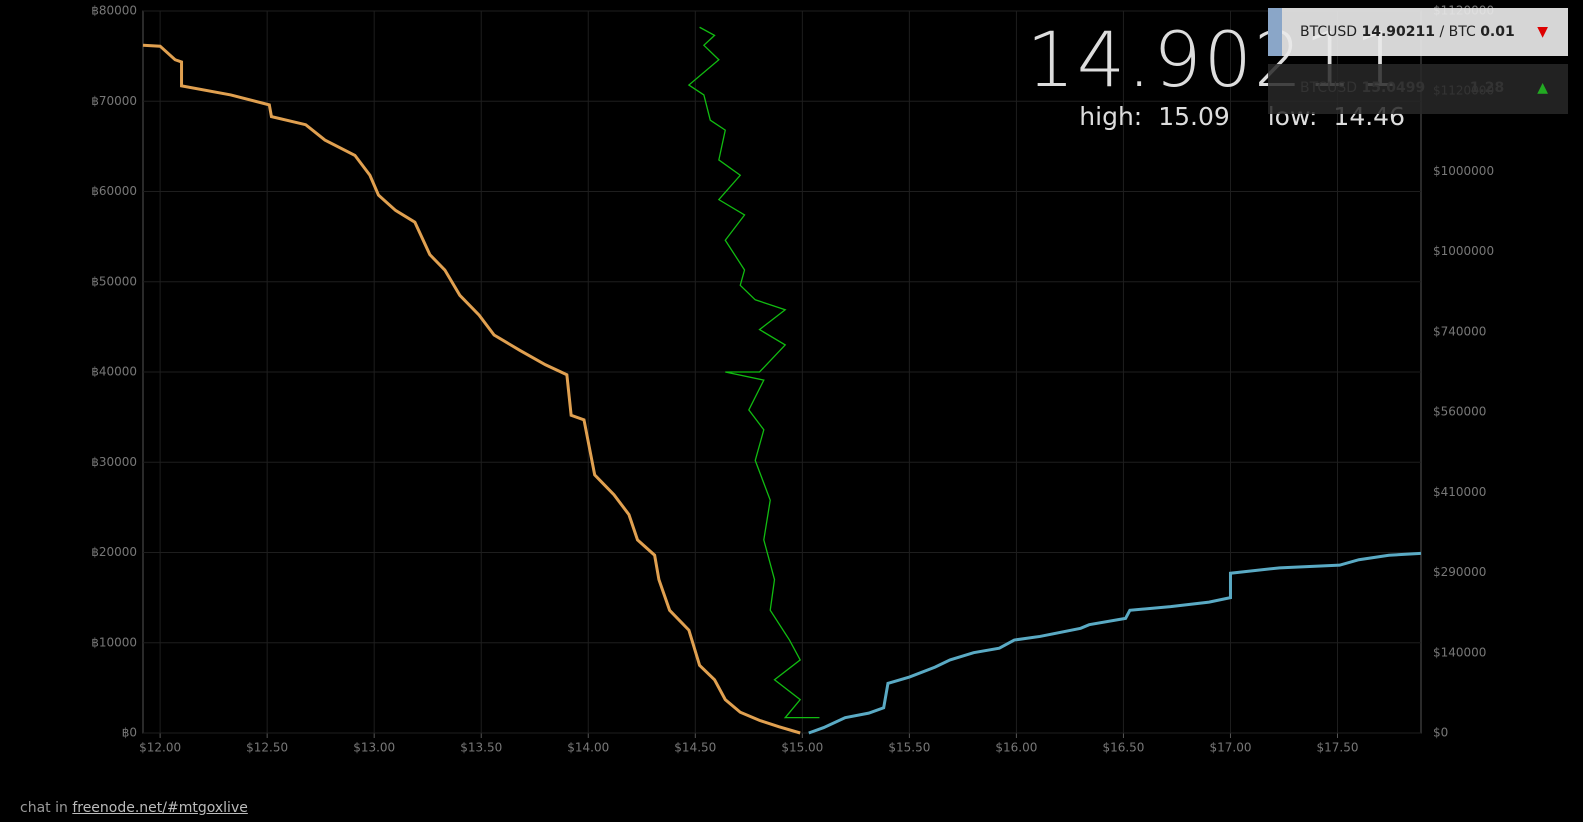 The image size is (1583, 822). Describe the element at coordinates (1230, 748) in the screenshot. I see `x-tick-label: $17.00` at that location.